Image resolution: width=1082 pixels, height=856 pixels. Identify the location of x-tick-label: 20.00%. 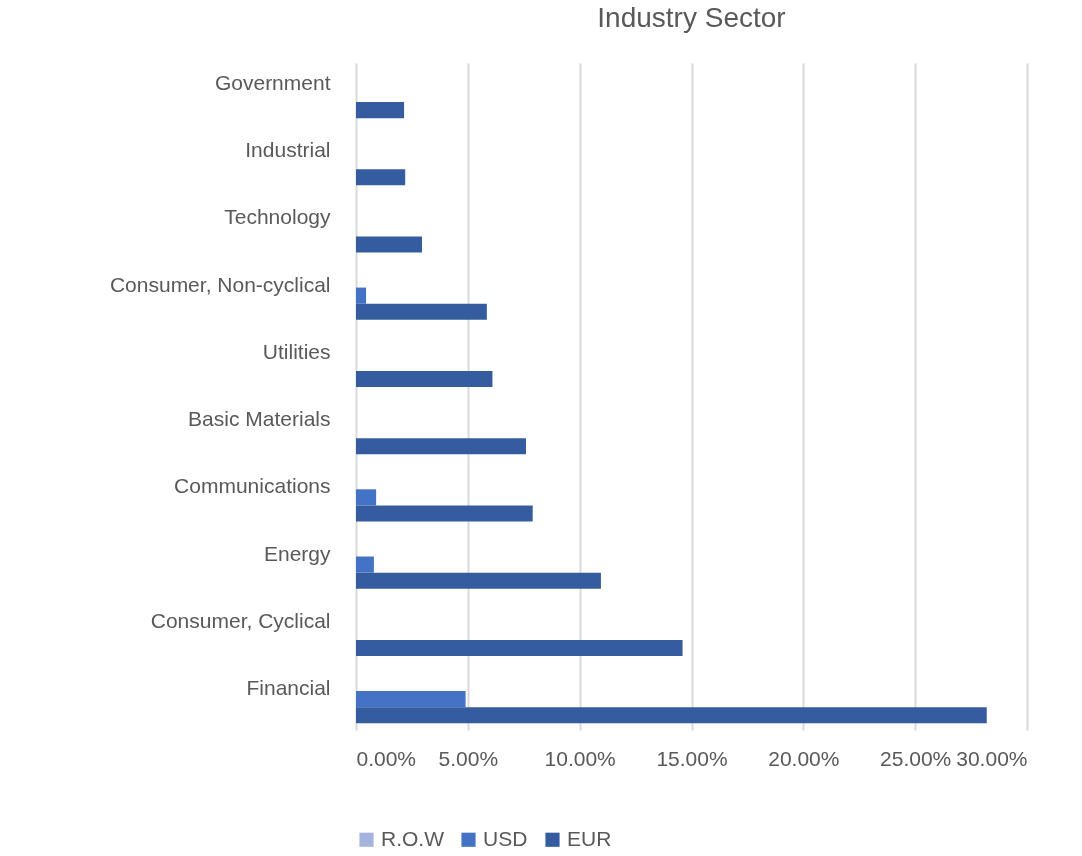
(804, 758).